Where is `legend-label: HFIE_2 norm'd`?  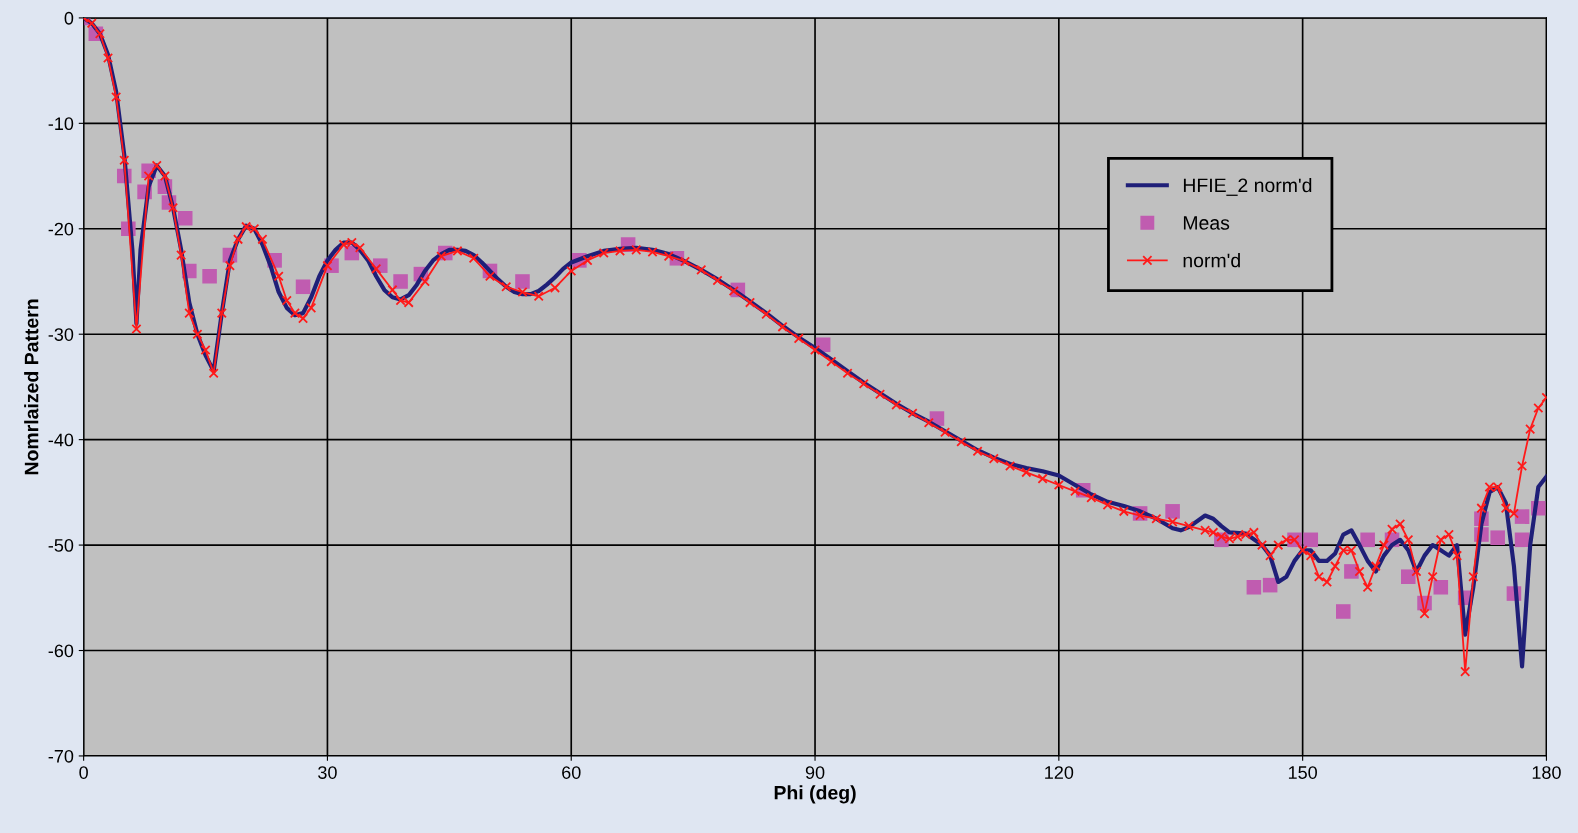
legend-label: HFIE_2 norm'd is located at coordinates (1247, 186).